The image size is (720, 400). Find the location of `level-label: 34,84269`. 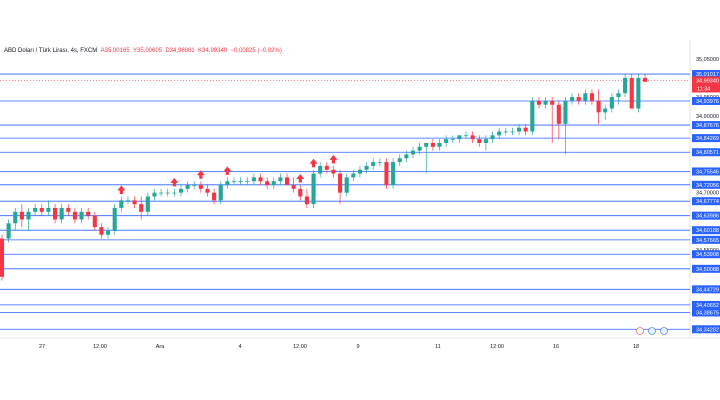

level-label: 34,84269 is located at coordinates (707, 139).